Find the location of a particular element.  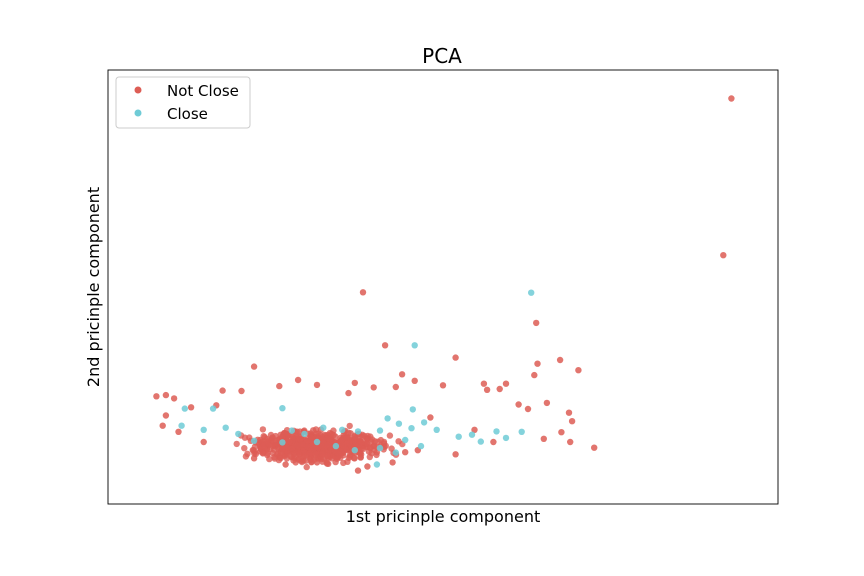

legend-box is located at coordinates (183, 102).